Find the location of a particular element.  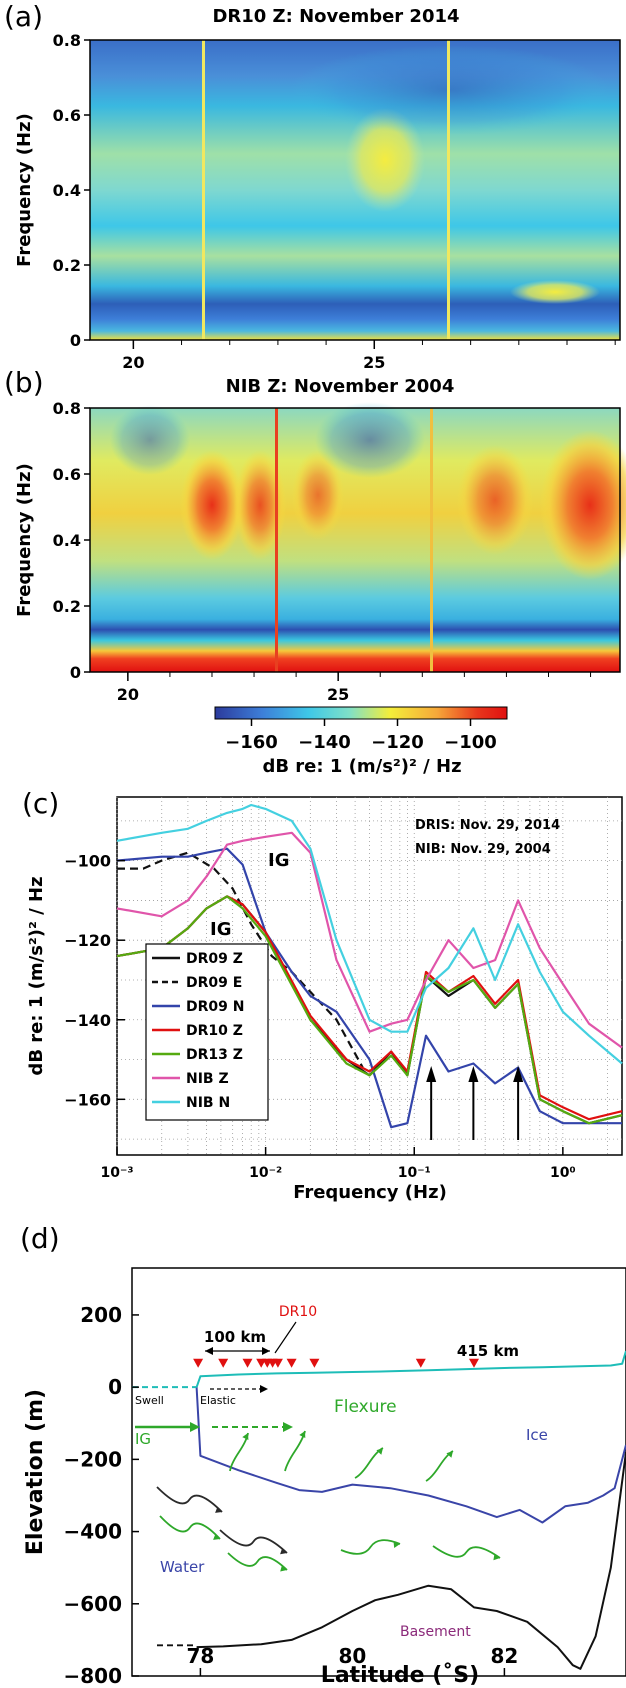

psd-ytick-label: −140 is located at coordinates (87, 1020).